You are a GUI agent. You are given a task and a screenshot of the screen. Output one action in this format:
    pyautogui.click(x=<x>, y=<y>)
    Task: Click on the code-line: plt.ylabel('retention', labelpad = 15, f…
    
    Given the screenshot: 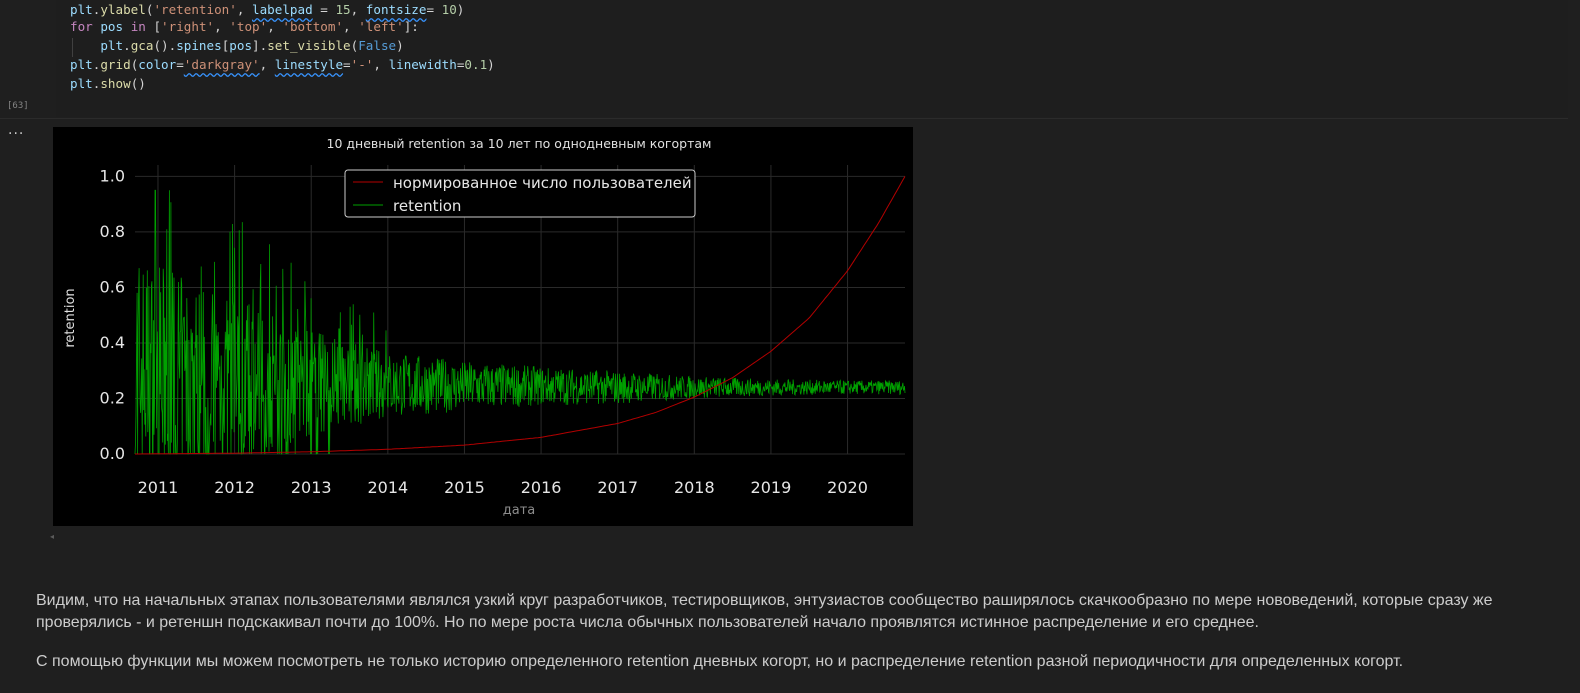 What is the action you would take?
    pyautogui.click(x=267, y=9)
    